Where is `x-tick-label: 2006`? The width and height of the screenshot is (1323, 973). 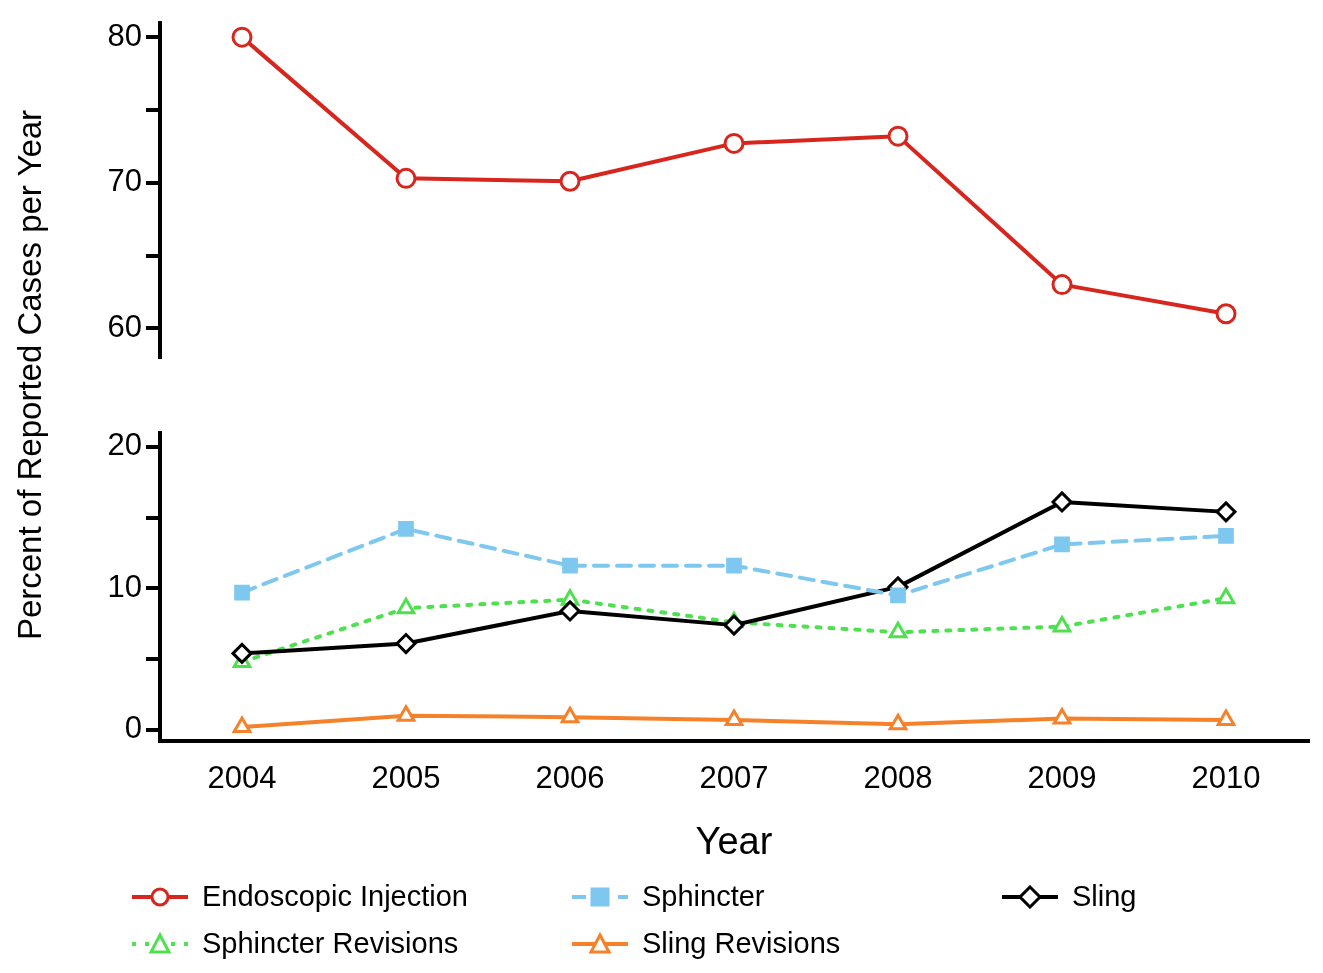 x-tick-label: 2006 is located at coordinates (570, 778).